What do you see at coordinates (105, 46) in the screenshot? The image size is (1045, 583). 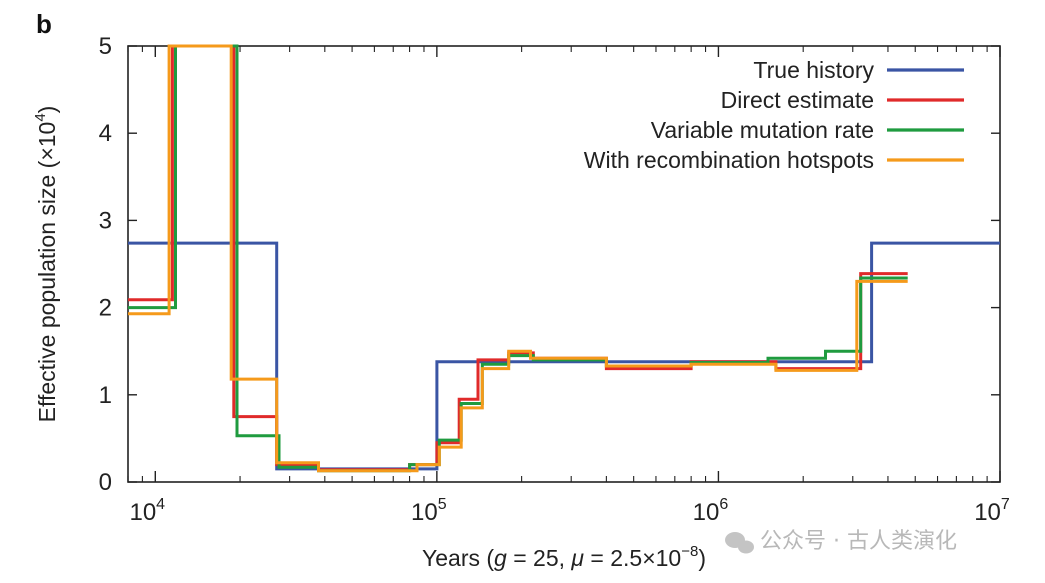 I see `y-tick-label: 5` at bounding box center [105, 46].